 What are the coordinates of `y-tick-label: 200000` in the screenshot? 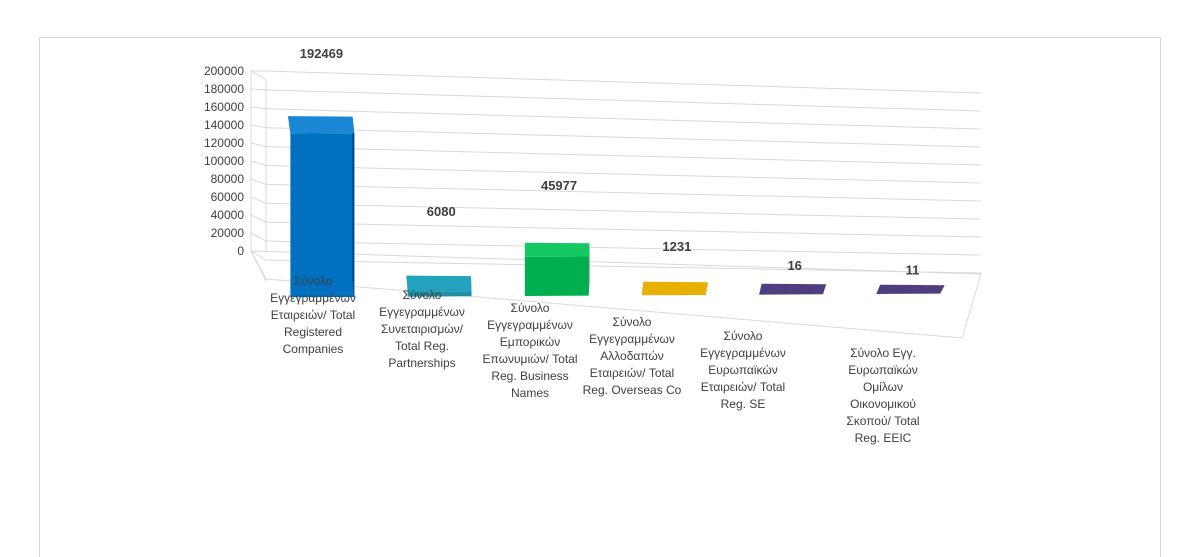 It's located at (224, 71).